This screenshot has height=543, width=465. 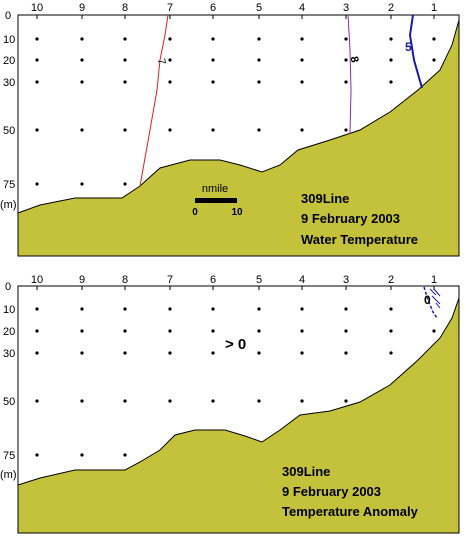 I want to click on bottom-depth-label-0: 0, so click(x=8, y=287).